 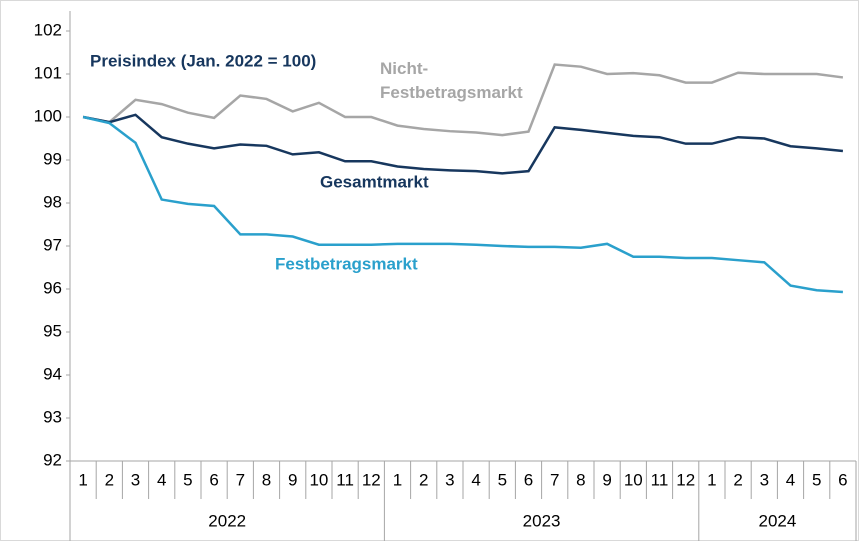 I want to click on x-group-label: 2024, so click(x=777, y=520).